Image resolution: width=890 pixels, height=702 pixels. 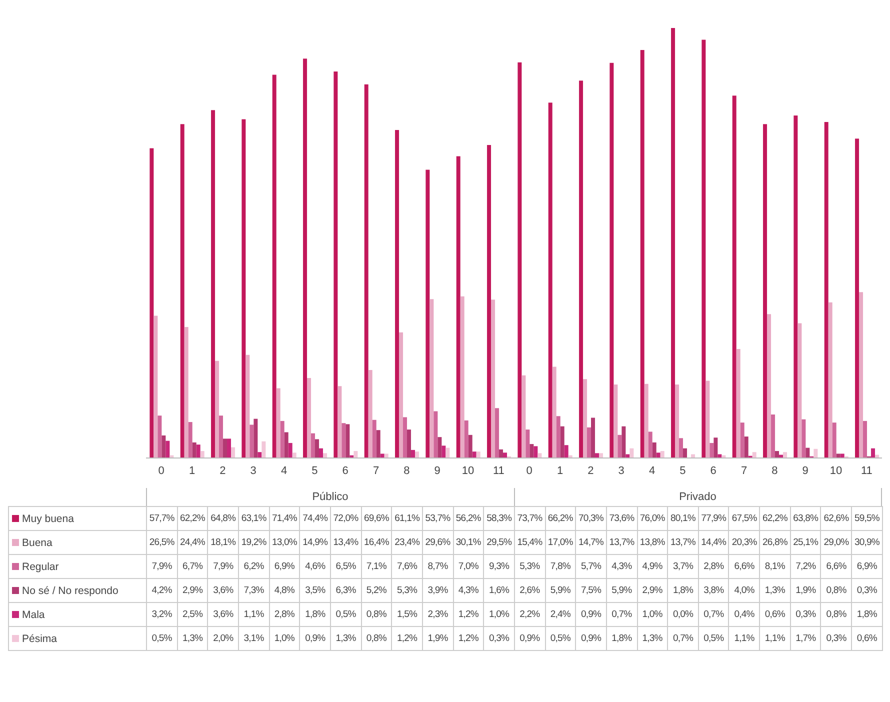 I want to click on data-label: 5,3%, so click(x=530, y=566).